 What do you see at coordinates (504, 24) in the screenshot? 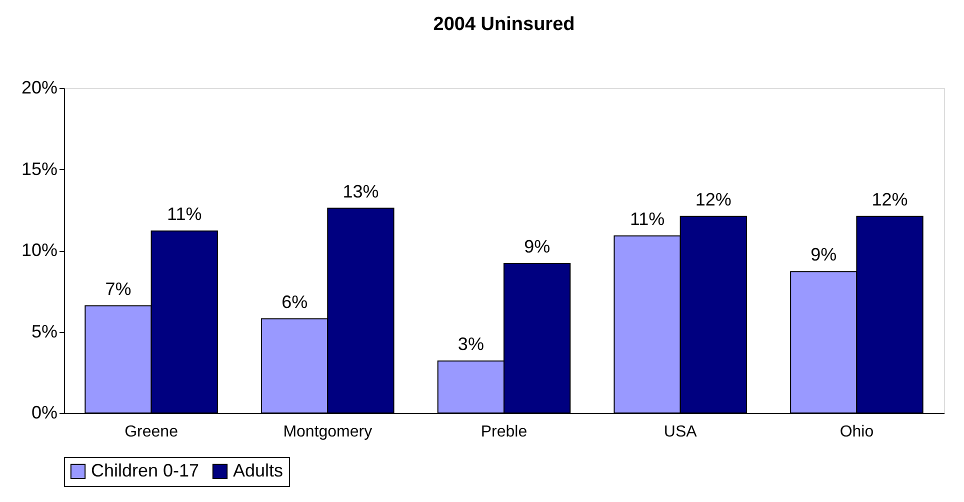
I see `chart-title: 2004 Uninsured` at bounding box center [504, 24].